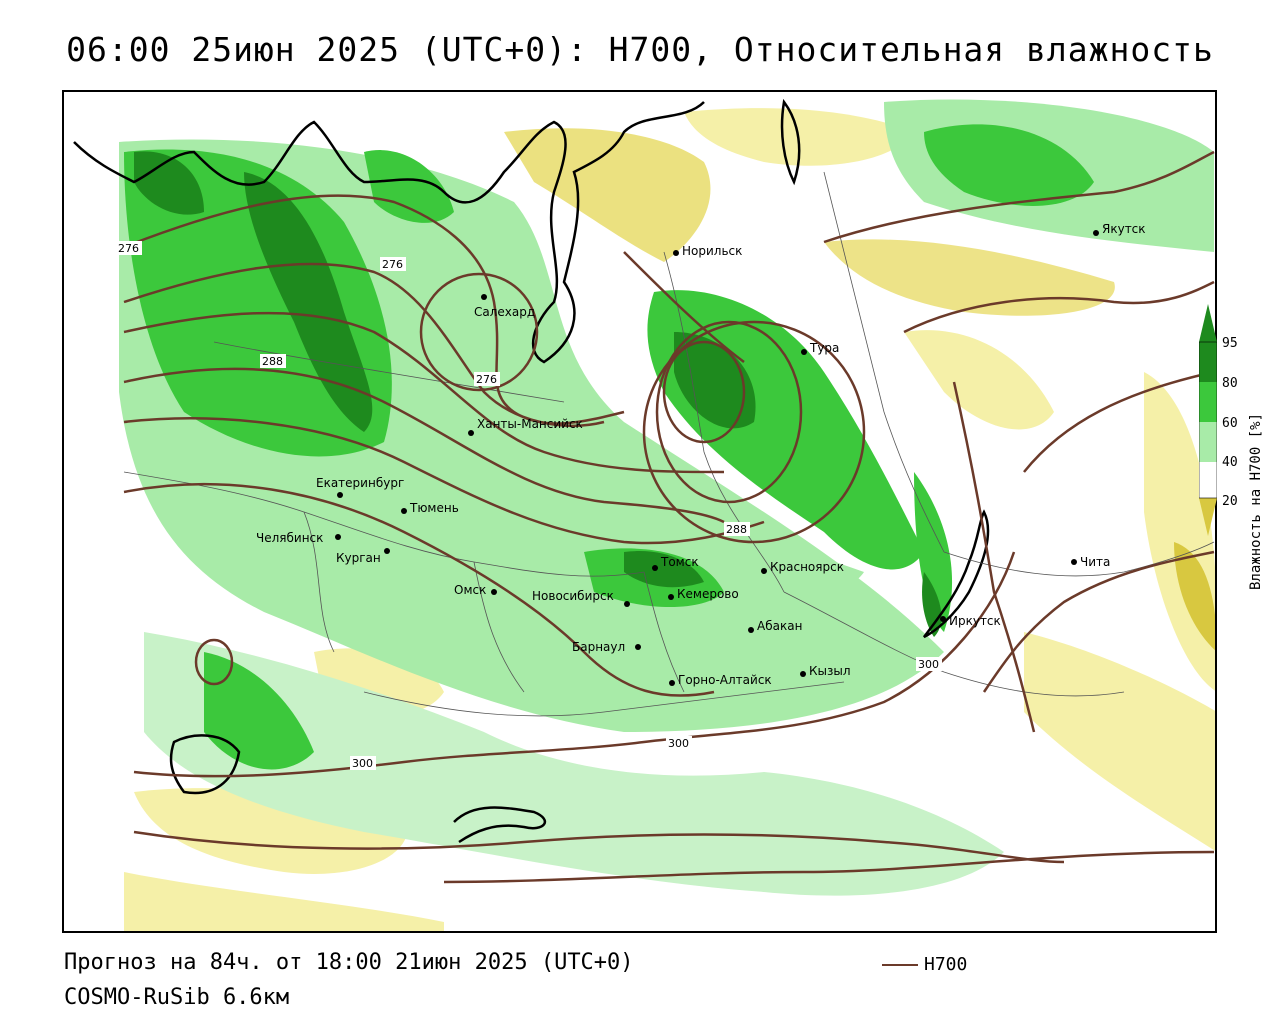 This screenshot has height=1024, width=1280. I want to click on svg-text: Якутск, so click(1124, 229).